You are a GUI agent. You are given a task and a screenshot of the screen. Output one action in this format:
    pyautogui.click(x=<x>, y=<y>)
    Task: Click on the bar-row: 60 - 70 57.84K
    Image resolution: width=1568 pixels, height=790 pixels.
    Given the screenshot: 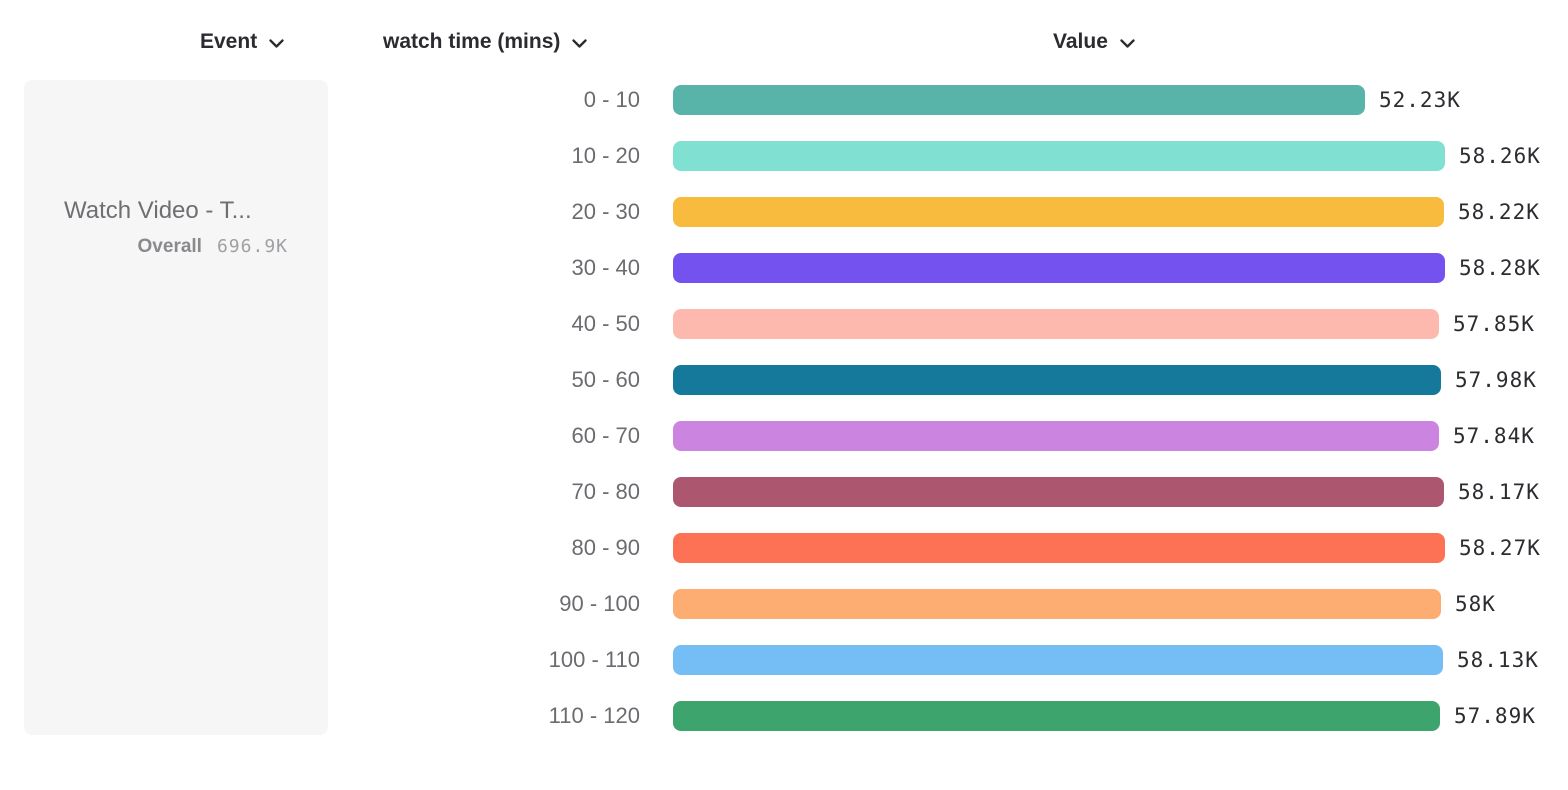 What is the action you would take?
    pyautogui.click(x=784, y=436)
    